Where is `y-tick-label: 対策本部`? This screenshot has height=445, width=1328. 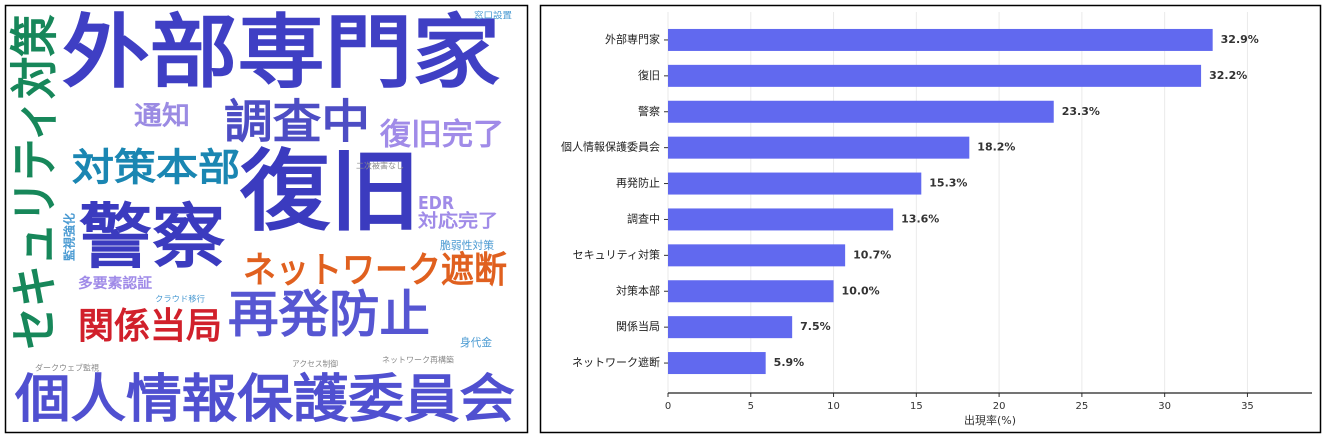 y-tick-label: 対策本部 is located at coordinates (638, 290).